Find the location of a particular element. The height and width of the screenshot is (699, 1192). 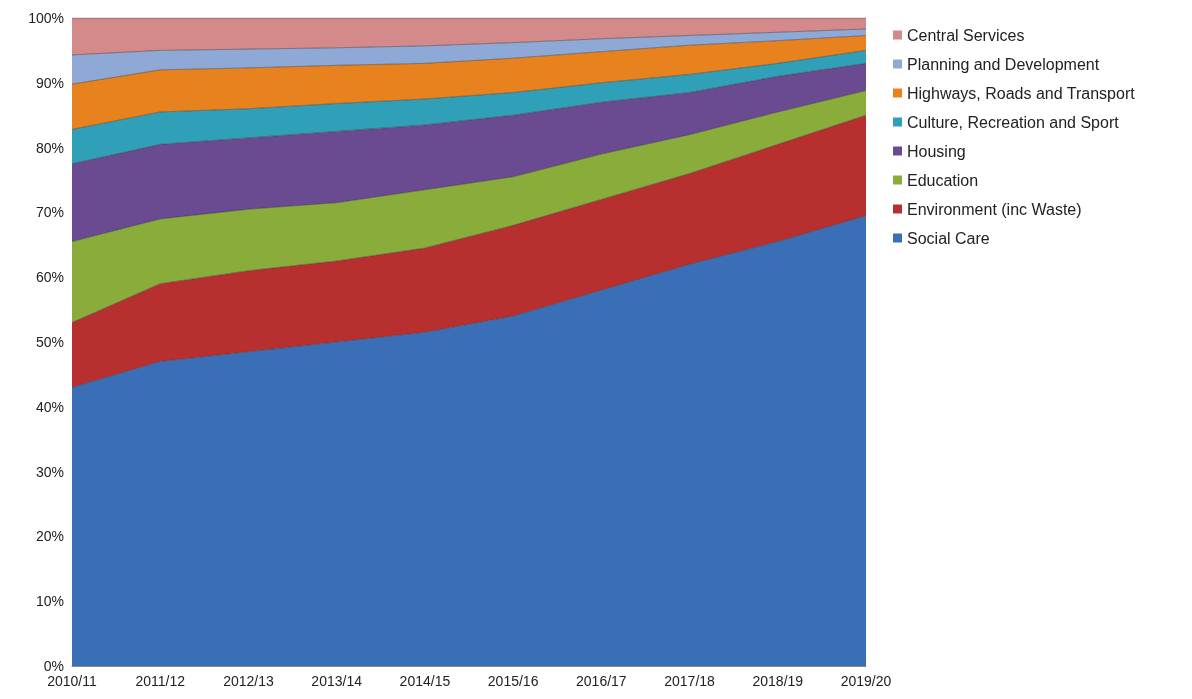

y-tick-label: 60% is located at coordinates (49, 277).